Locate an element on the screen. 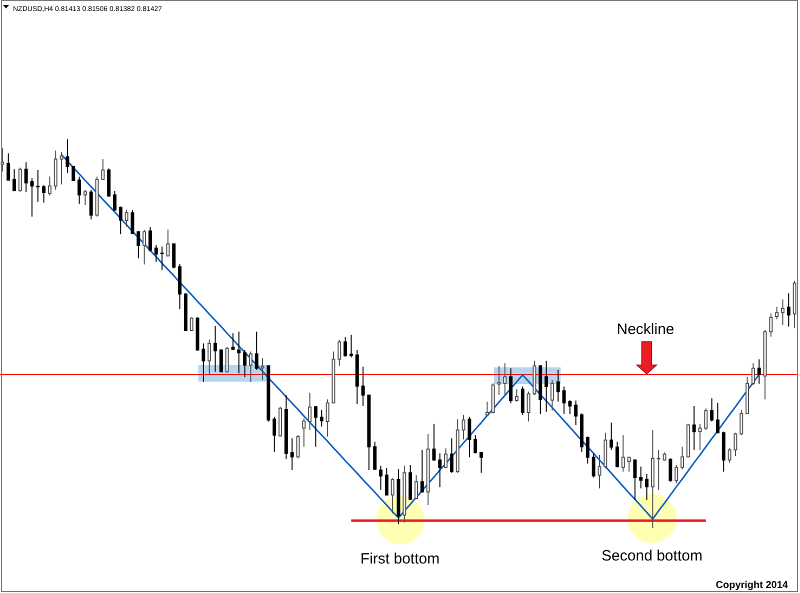 The height and width of the screenshot is (593, 800). annotation: Neckline is located at coordinates (645, 329).